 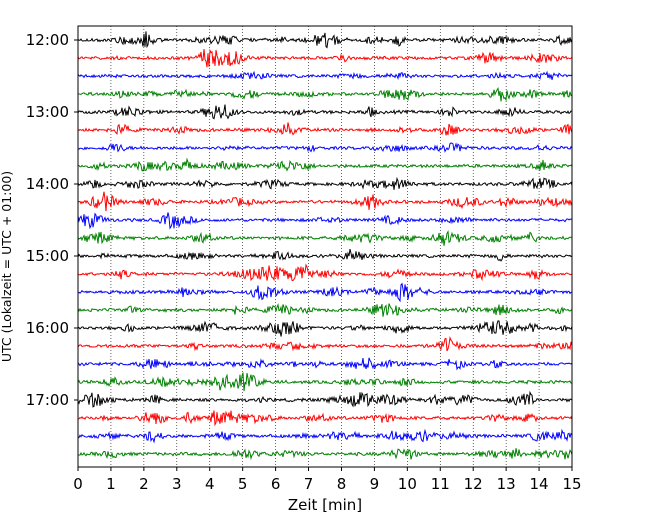 I want to click on trace-13:30, so click(x=325, y=147).